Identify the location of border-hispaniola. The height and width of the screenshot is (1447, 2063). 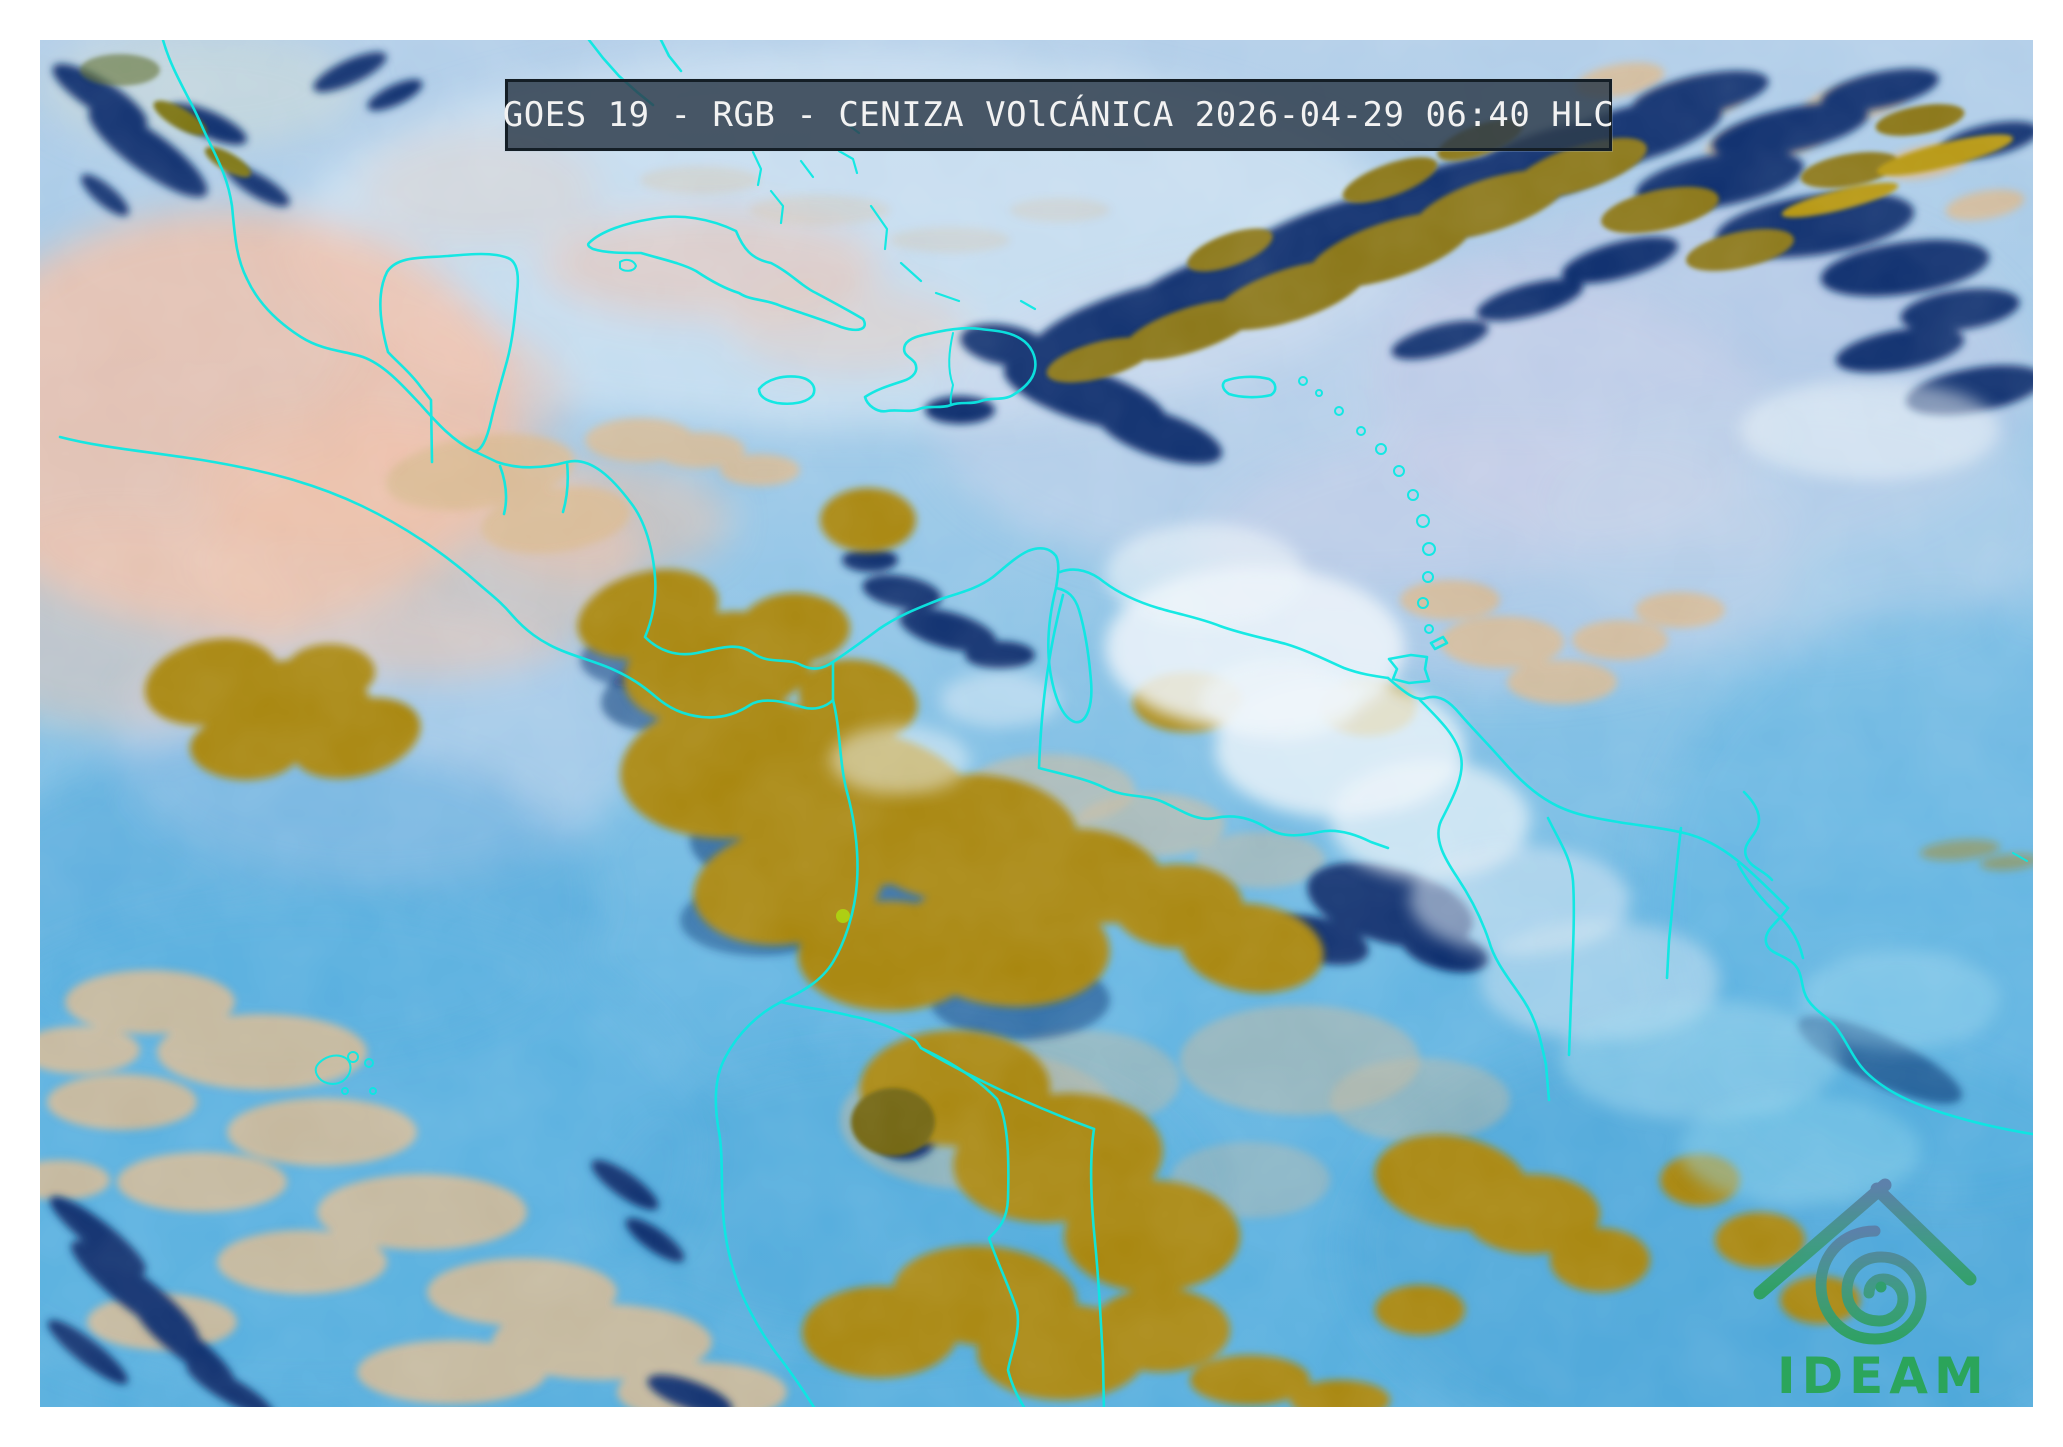
(950, 369).